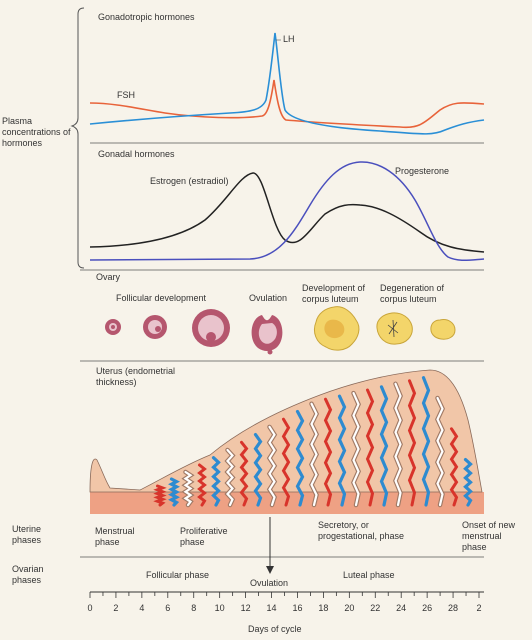 The width and height of the screenshot is (532, 640). Describe the element at coordinates (443, 329) in the screenshot. I see `corpus-albicans` at that location.